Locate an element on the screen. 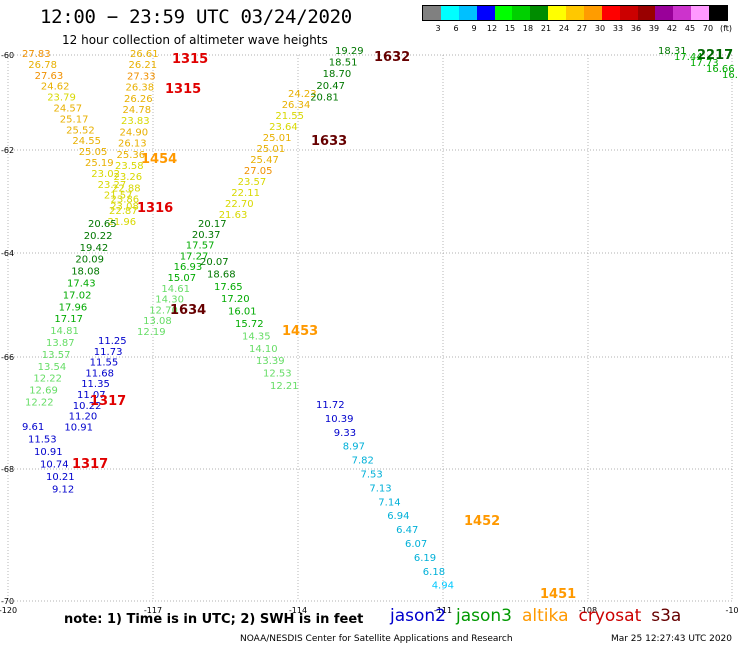 Image resolution: width=740 pixels, height=650 pixels. wave-reading: 10.22 is located at coordinates (87, 406).